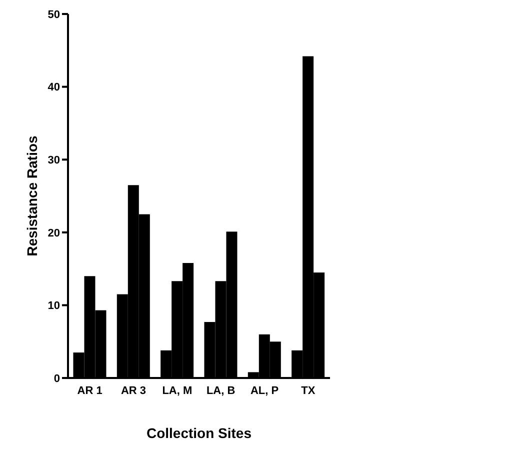  What do you see at coordinates (264, 390) in the screenshot?
I see `x-tick-label: AL, P` at bounding box center [264, 390].